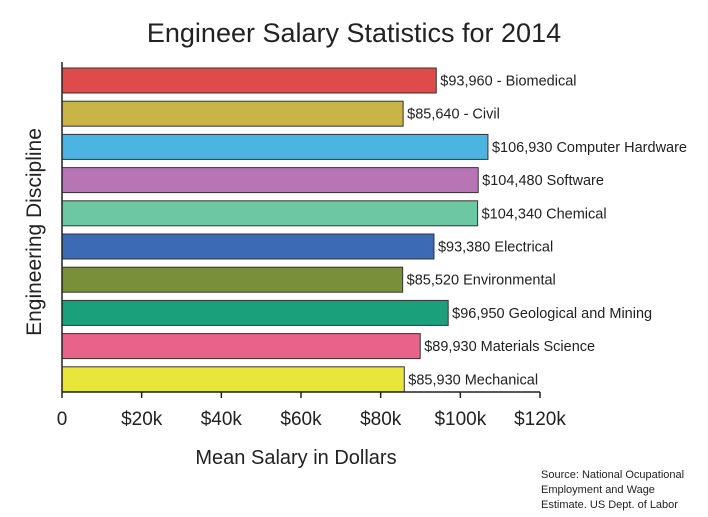 The height and width of the screenshot is (517, 708). Describe the element at coordinates (354, 33) in the screenshot. I see `chart-title: Engineer Salary Statistics for 2014` at that location.